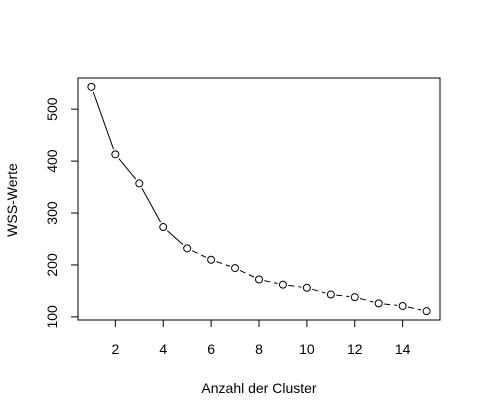  Describe the element at coordinates (52, 109) in the screenshot. I see `y-tick-label: 500` at that location.